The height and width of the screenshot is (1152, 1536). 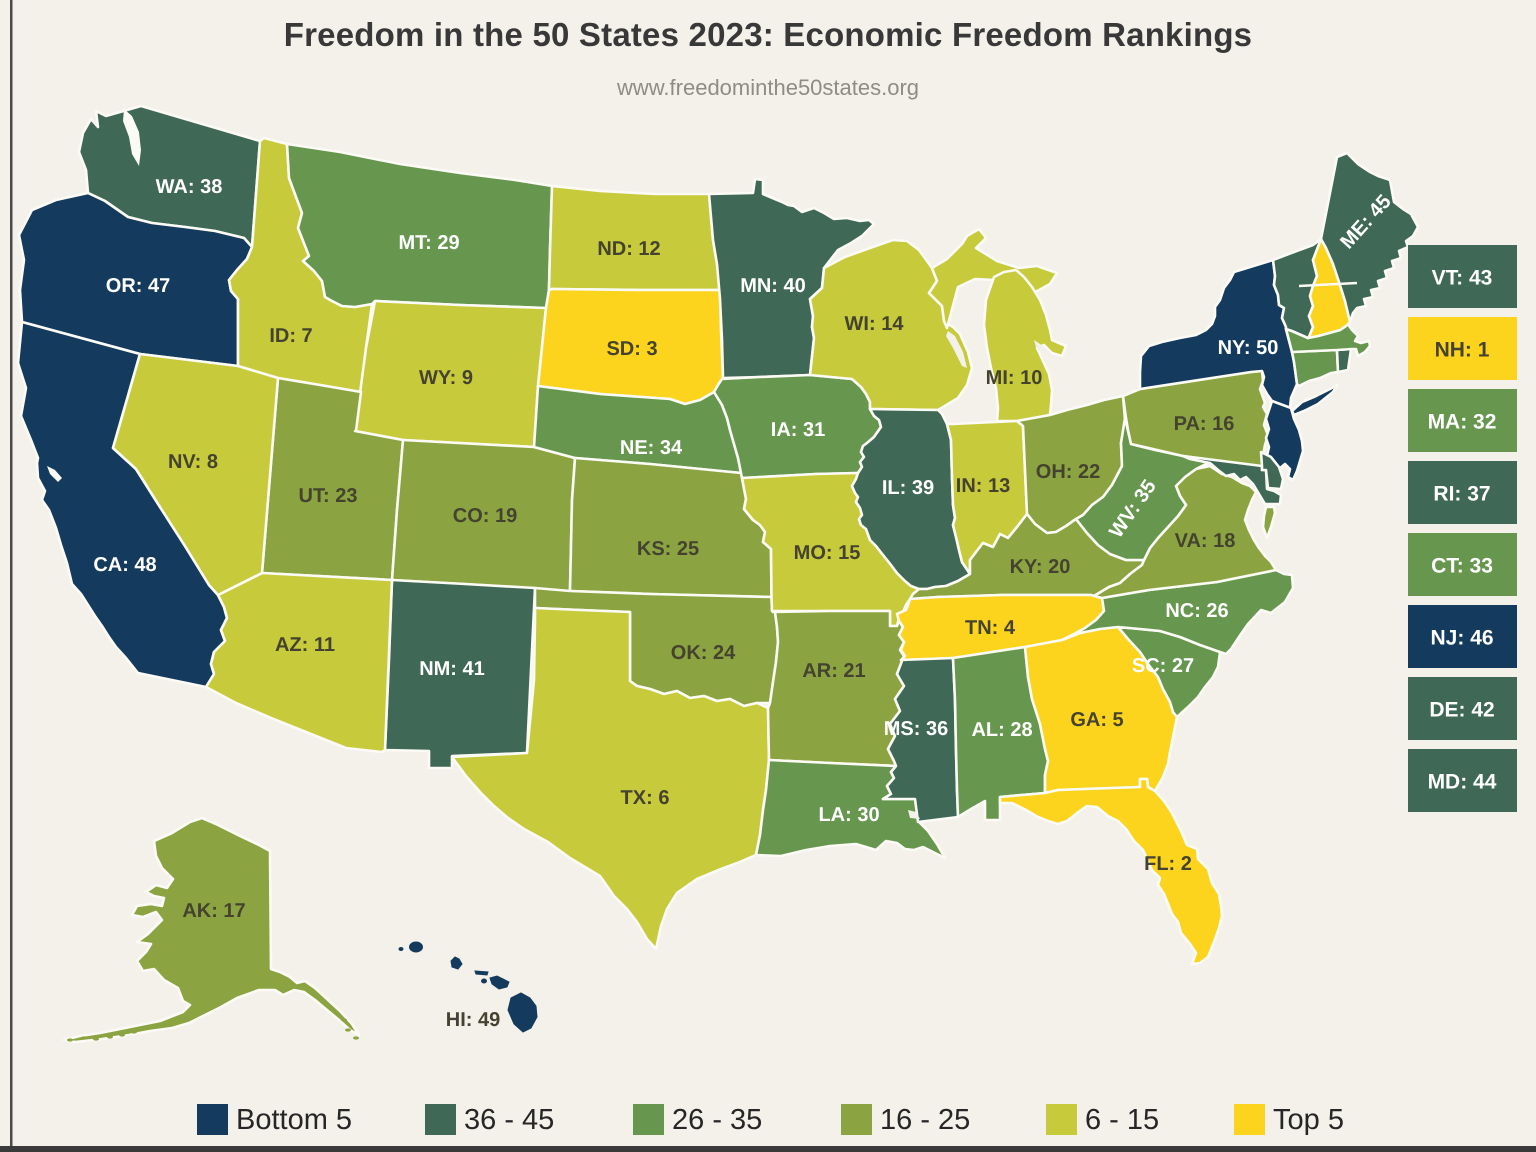 What do you see at coordinates (833, 671) in the screenshot?
I see `svg-text: AR: 21` at bounding box center [833, 671].